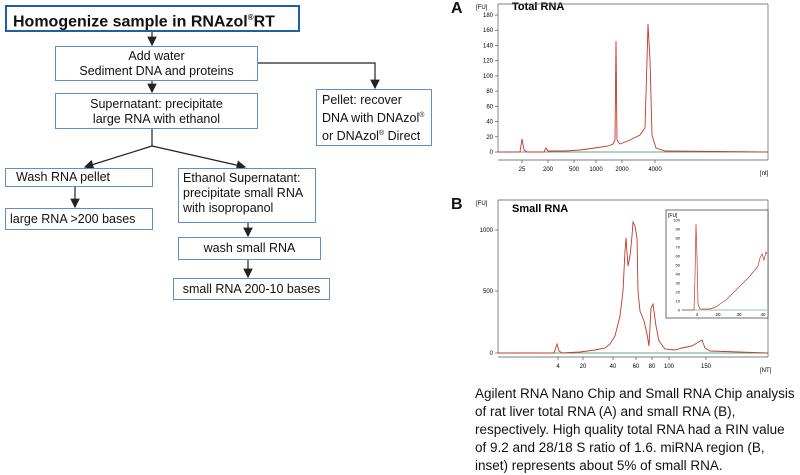 The height and width of the screenshot is (475, 800). Describe the element at coordinates (678, 238) in the screenshot. I see `inset-ytick-label: 80` at that location.